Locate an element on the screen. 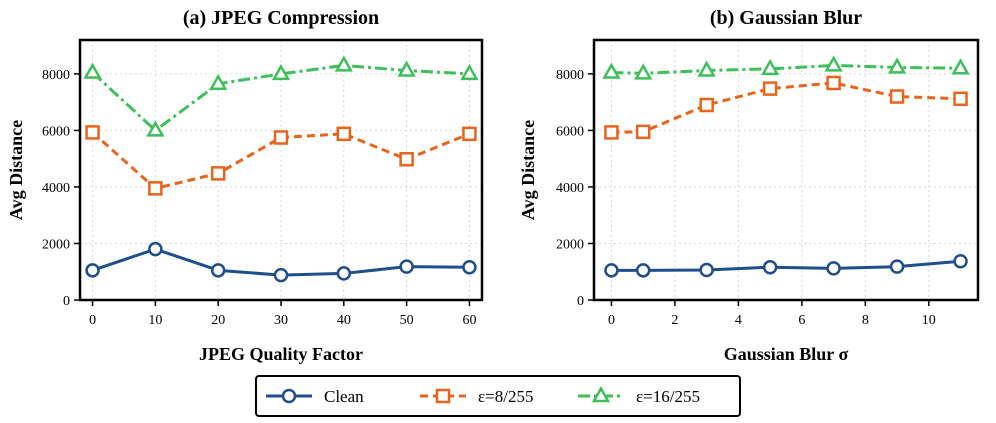  legend: Clean ε=8/255 ε=16/255 is located at coordinates (498, 396).